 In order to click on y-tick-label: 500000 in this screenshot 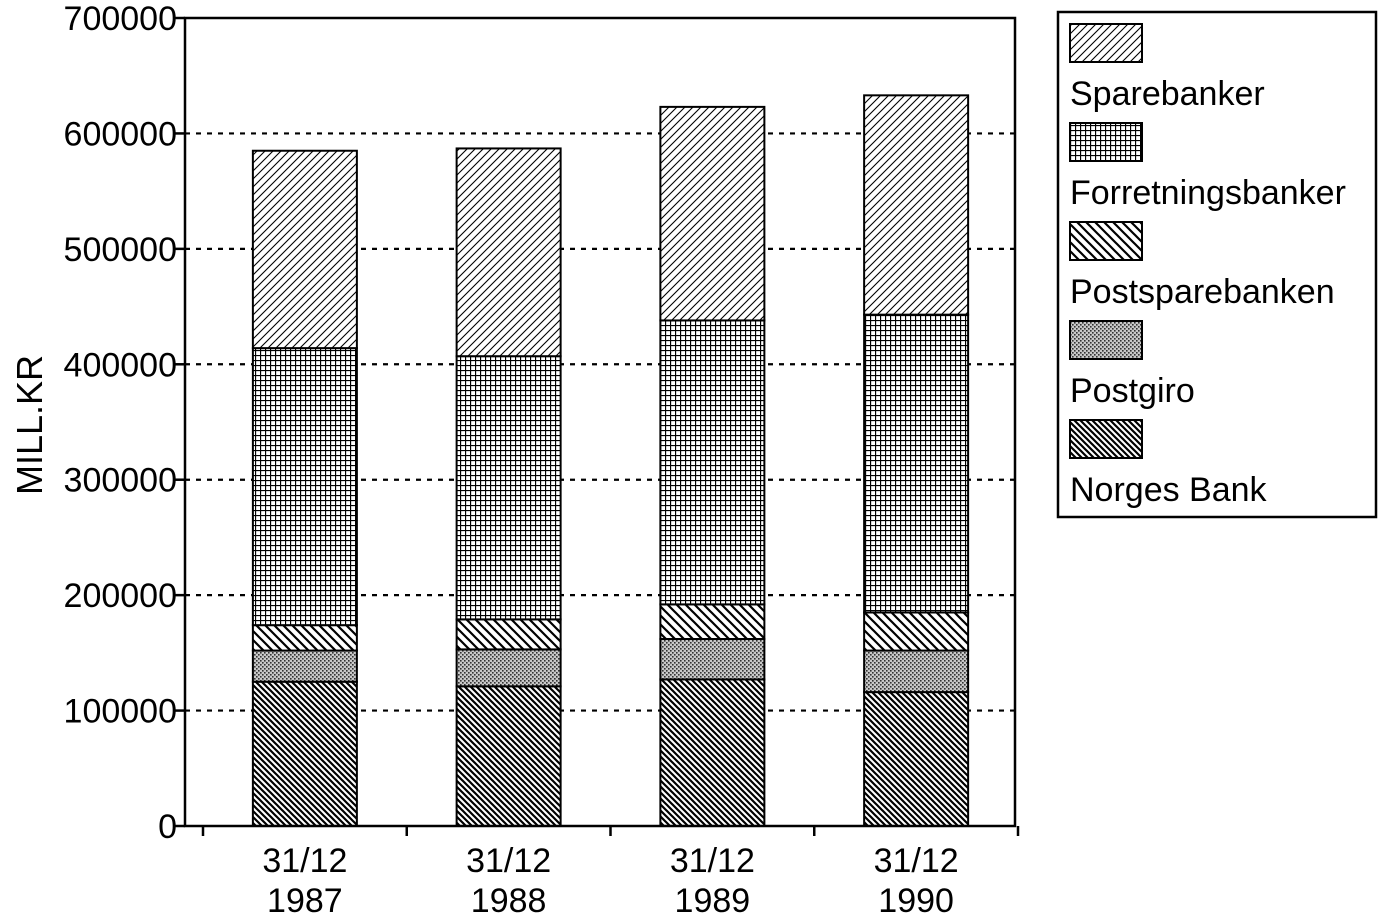, I will do `click(120, 250)`.